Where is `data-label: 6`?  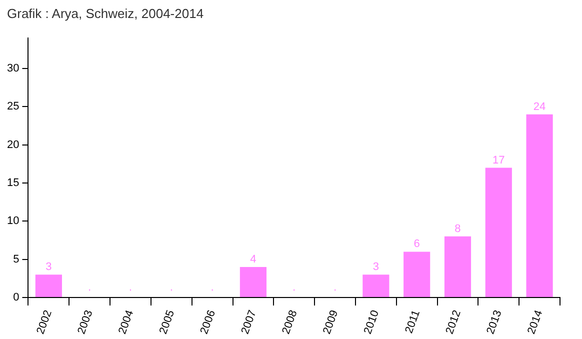
data-label: 6 is located at coordinates (417, 244).